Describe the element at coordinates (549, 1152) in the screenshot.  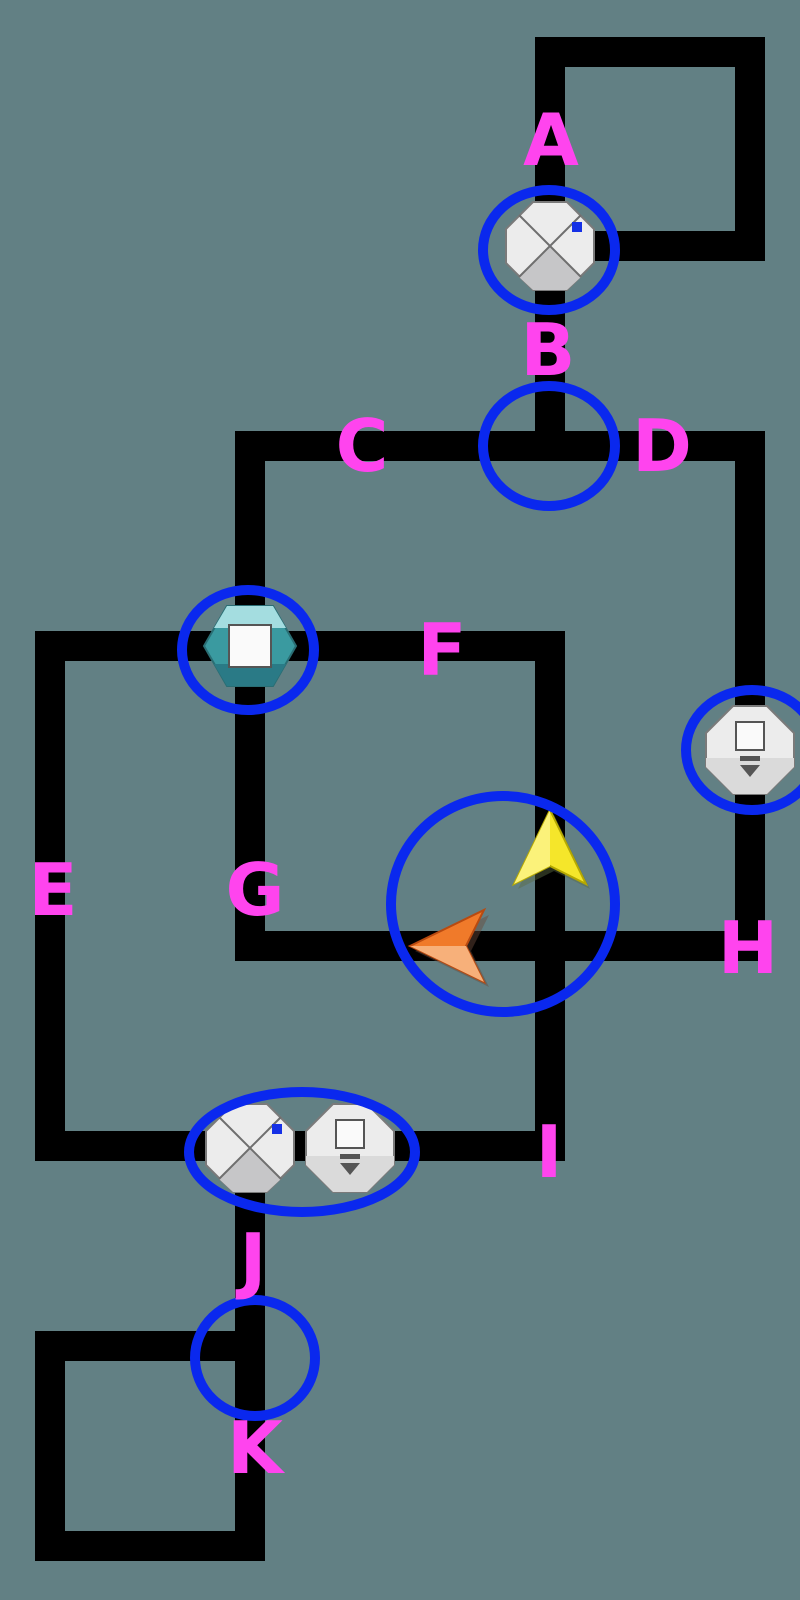
I see `label-i: I` at that location.